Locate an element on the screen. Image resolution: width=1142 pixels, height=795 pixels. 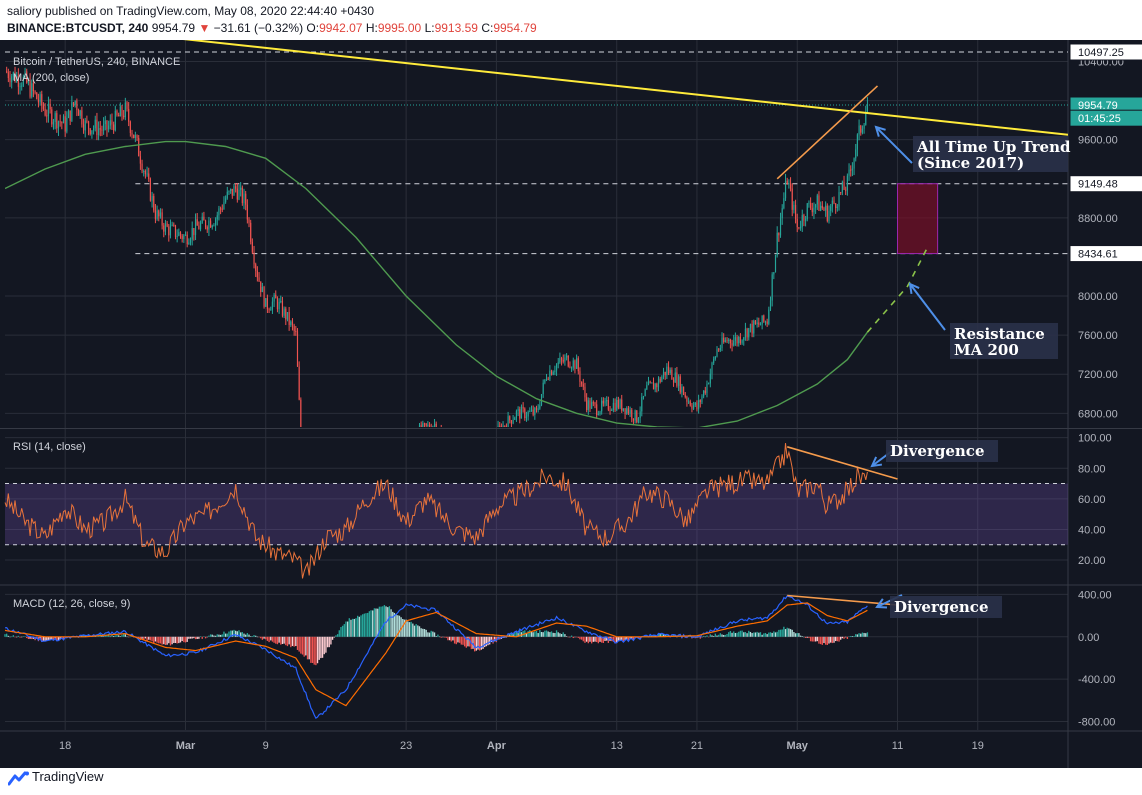
tradingview-logo: TradingView is located at coordinates (108, 779).